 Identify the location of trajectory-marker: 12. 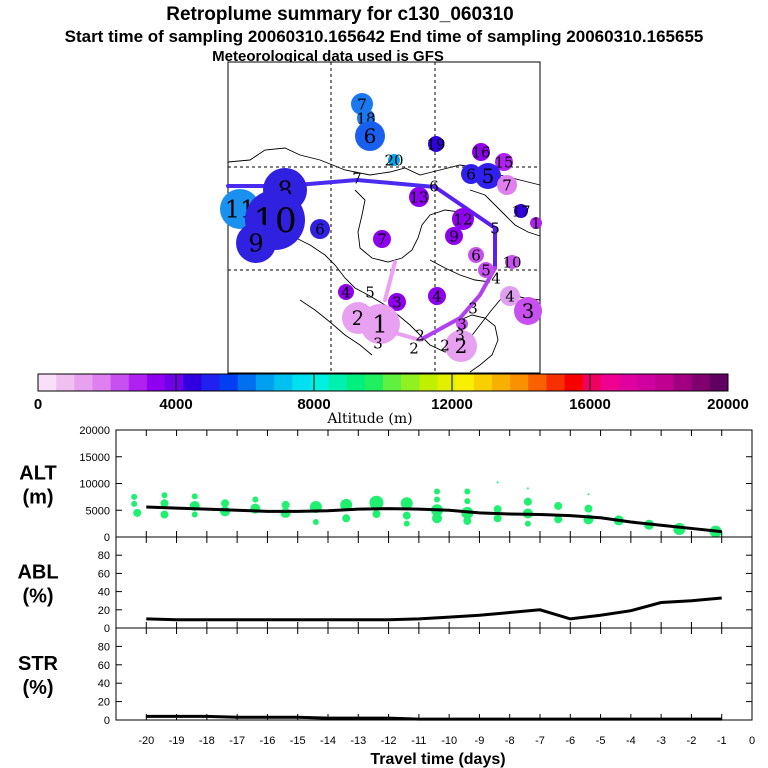
(463, 219).